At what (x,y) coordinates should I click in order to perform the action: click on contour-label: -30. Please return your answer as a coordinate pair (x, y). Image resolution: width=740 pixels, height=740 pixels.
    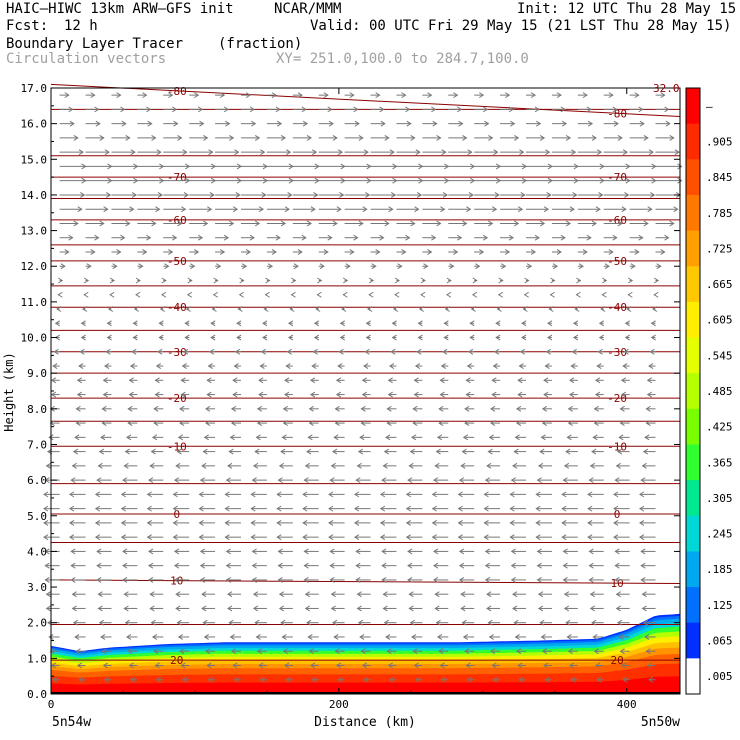
    Looking at the image, I should click on (177, 352).